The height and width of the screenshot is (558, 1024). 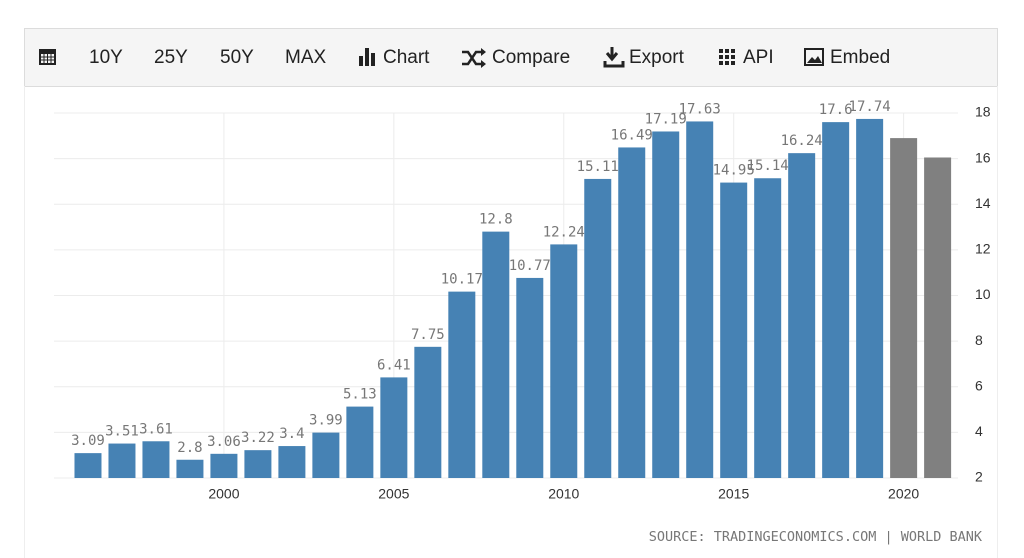 What do you see at coordinates (88, 441) in the screenshot?
I see `data-label: 3.09` at bounding box center [88, 441].